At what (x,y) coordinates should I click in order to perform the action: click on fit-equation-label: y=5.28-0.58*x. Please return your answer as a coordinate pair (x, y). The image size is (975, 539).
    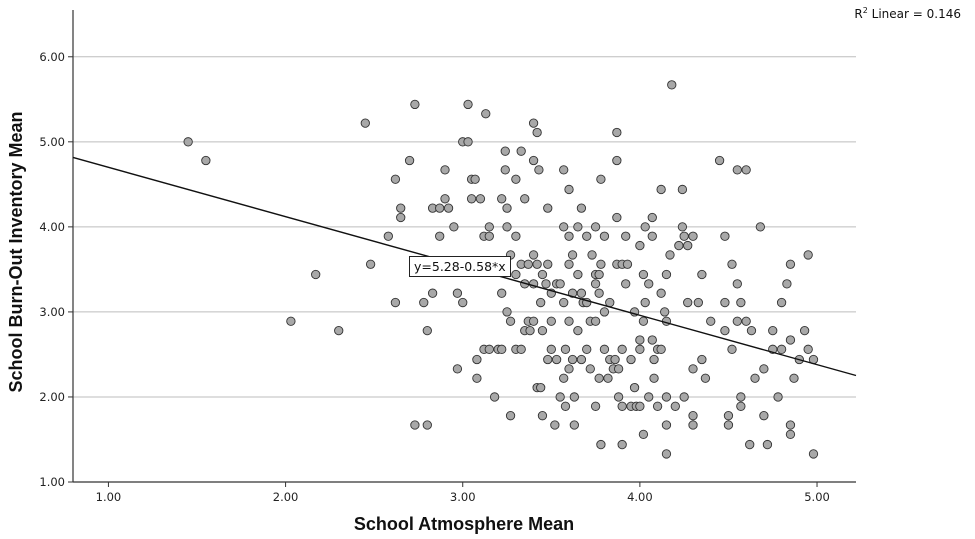
    Looking at the image, I should click on (460, 266).